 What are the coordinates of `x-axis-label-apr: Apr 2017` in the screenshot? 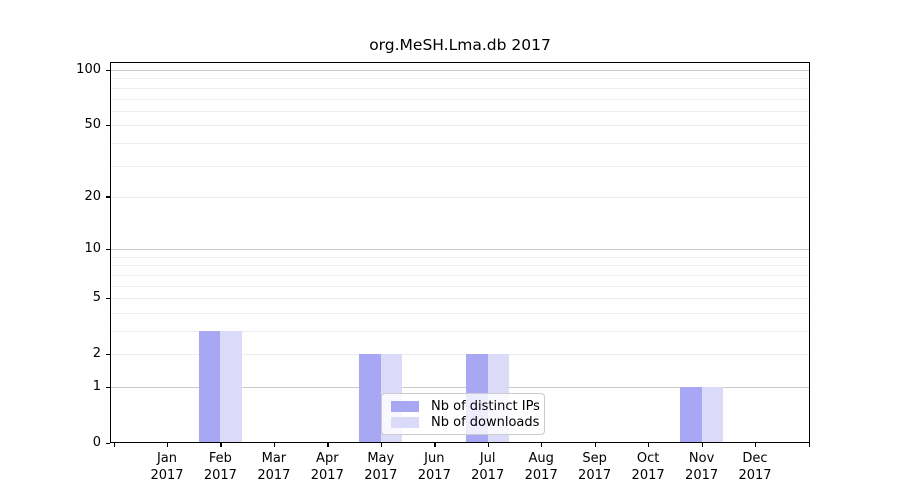 It's located at (327, 467).